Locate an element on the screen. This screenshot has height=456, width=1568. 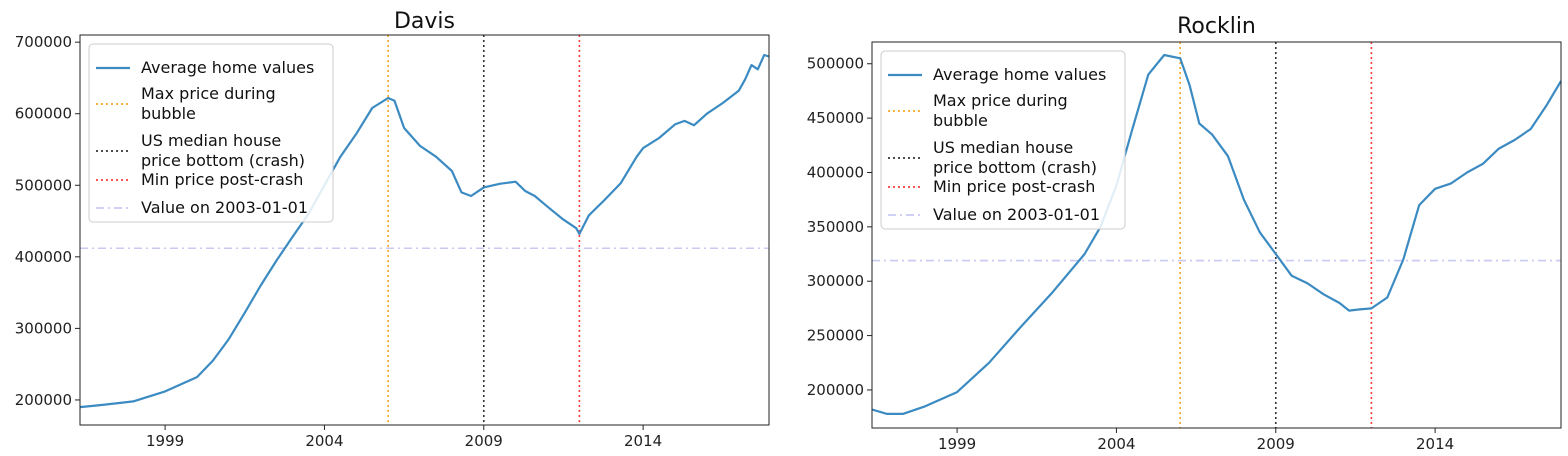
y-tick-label: 250000 is located at coordinates (835, 336).